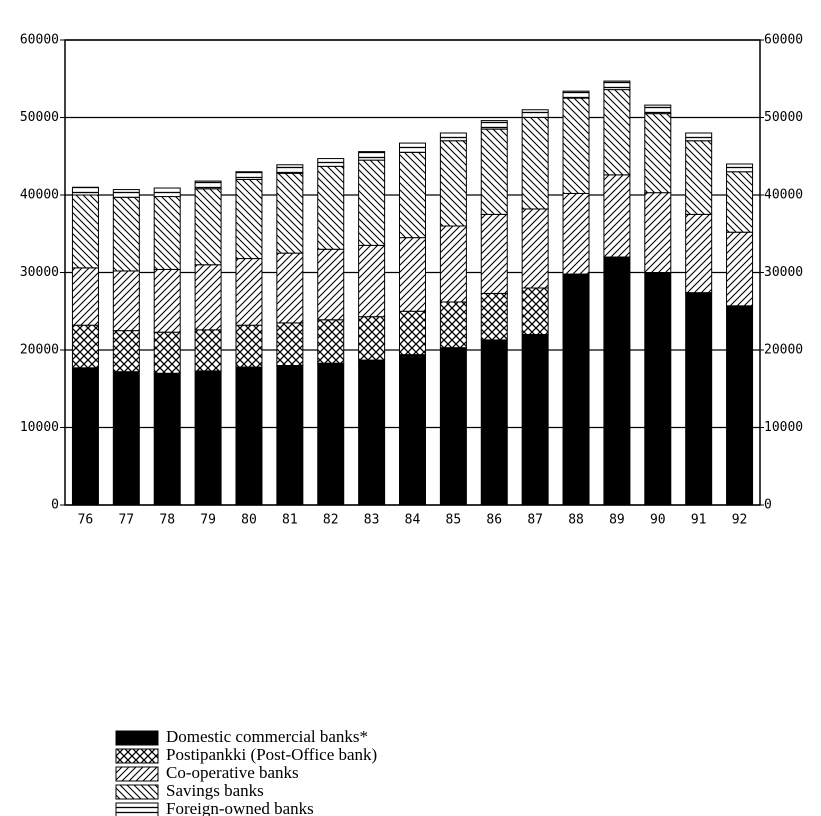 This screenshot has height=816, width=821. What do you see at coordinates (86, 520) in the screenshot?
I see `x-tick-label: 76` at bounding box center [86, 520].